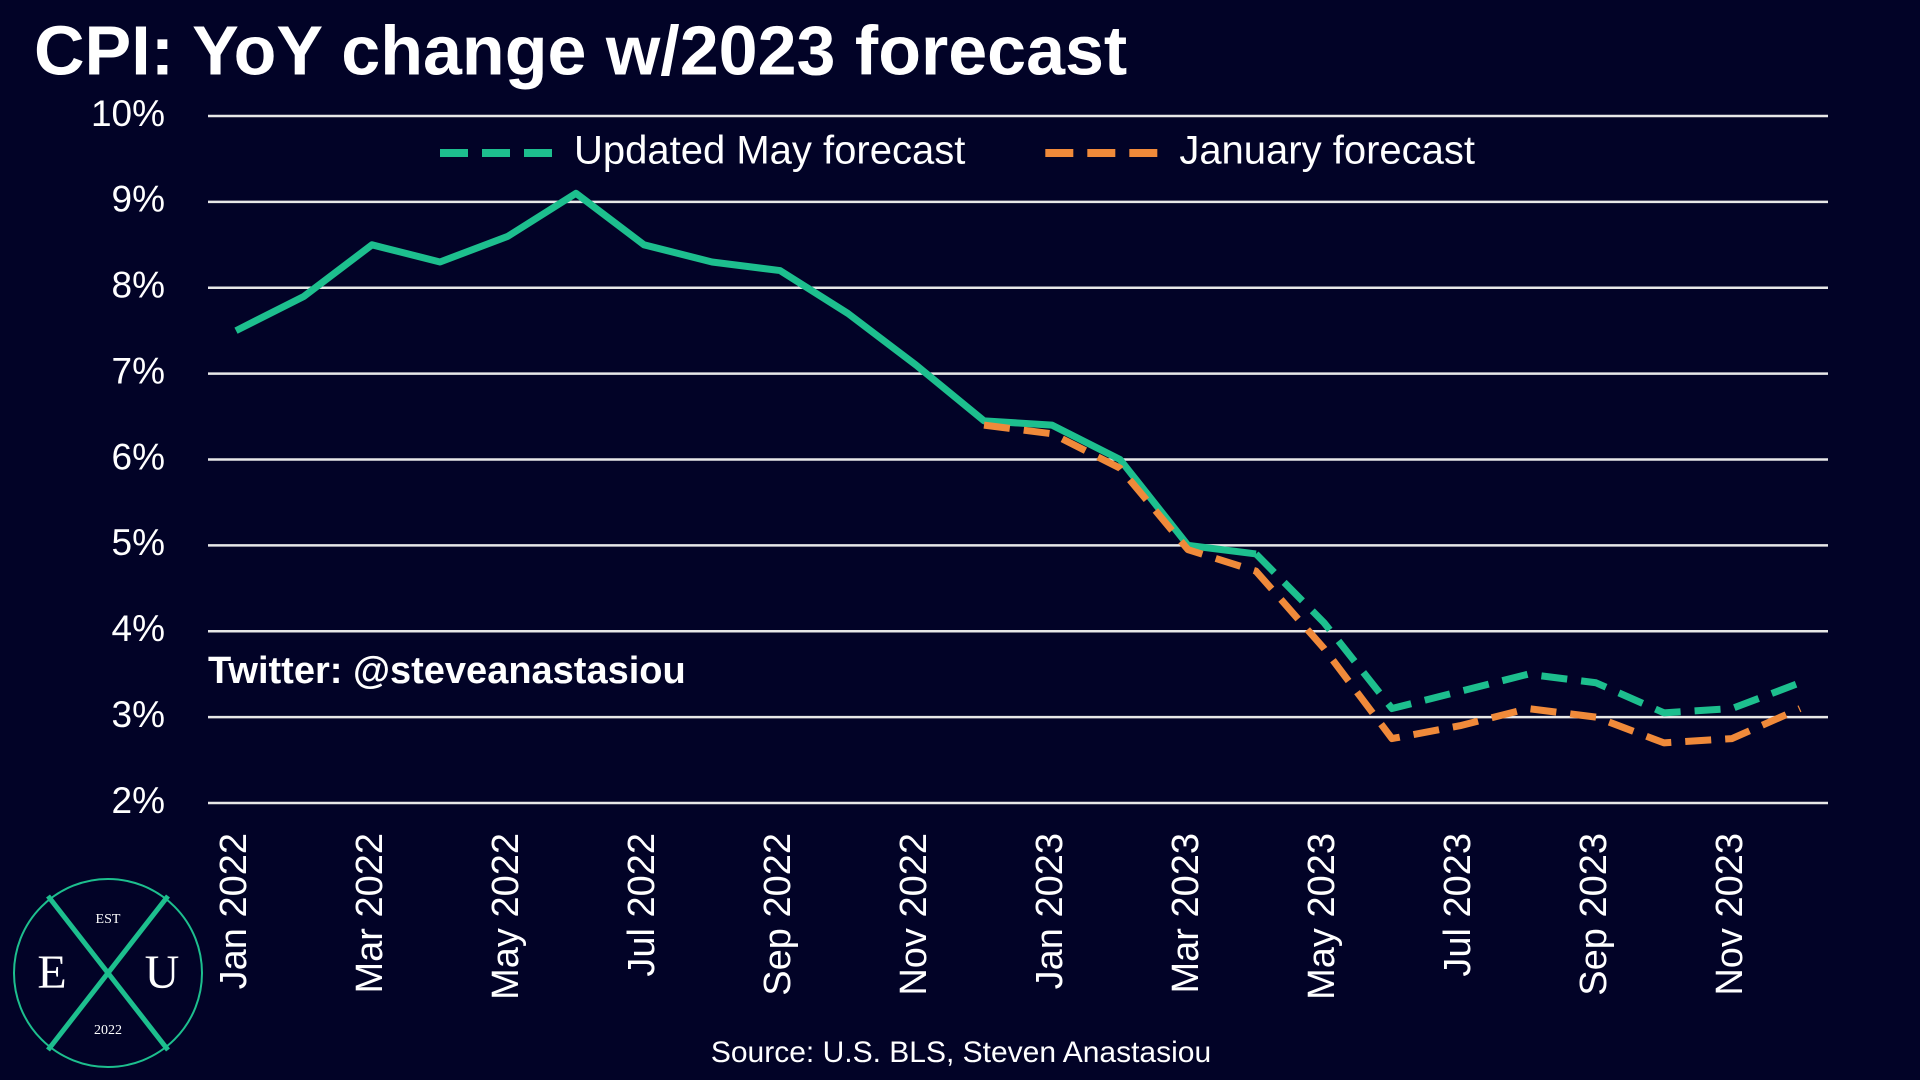 This screenshot has width=1920, height=1080. I want to click on source: Source: U.S. BLS, Steven Anastasiou, so click(961, 1052).